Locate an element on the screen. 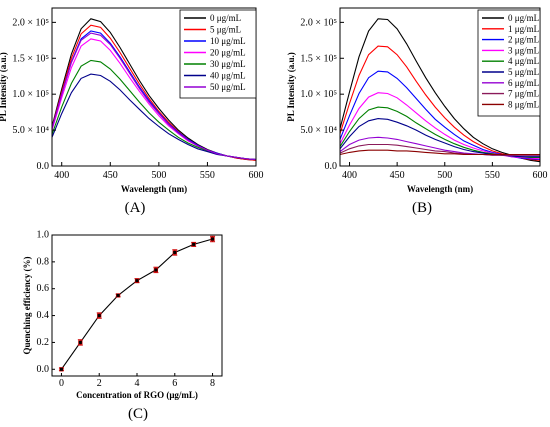 Image resolution: width=550 pixels, height=427 pixels. x-tick-label: 6 is located at coordinates (174, 383).